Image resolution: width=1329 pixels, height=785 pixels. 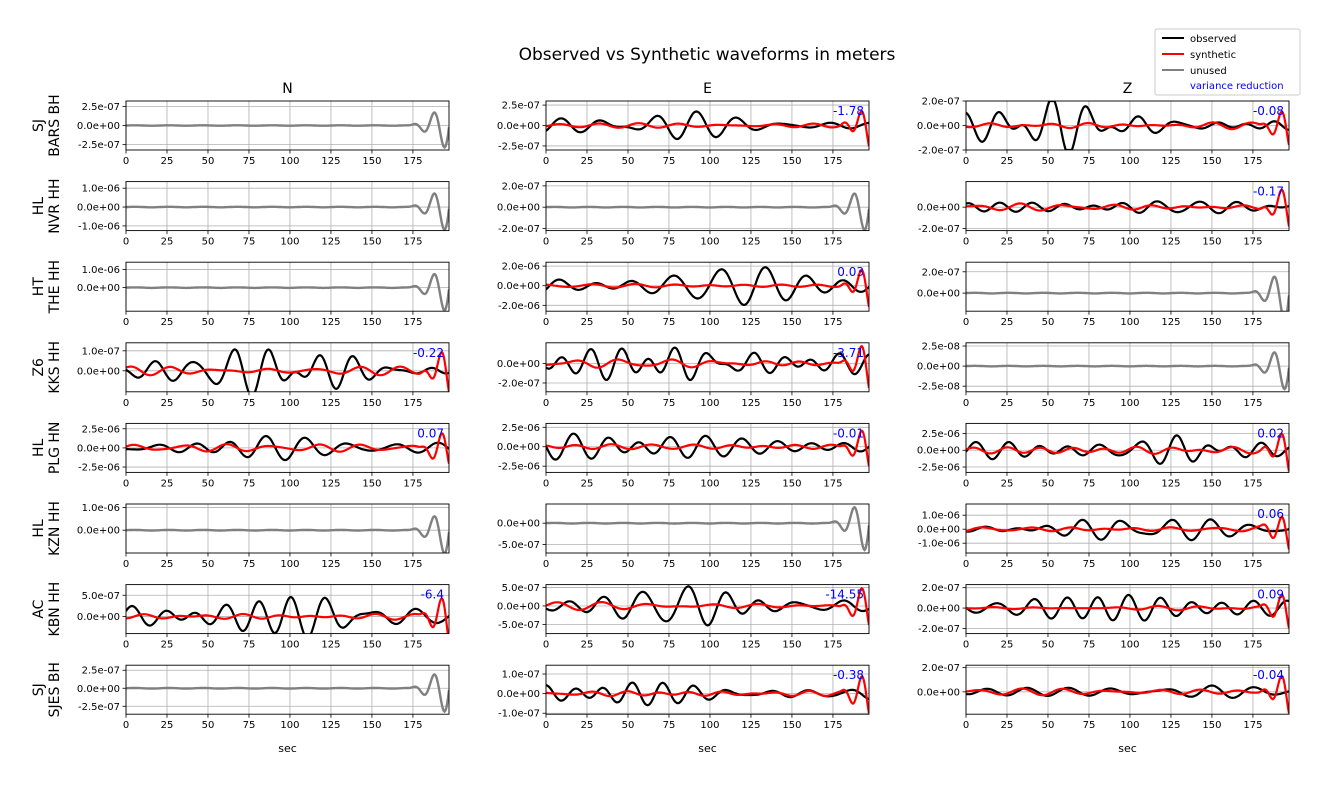 I want to click on waveform-panel: -2.0e-07 0.0e+00 0 25 50 75 100 125 150 175 -0.17, so click(x=1103, y=214).